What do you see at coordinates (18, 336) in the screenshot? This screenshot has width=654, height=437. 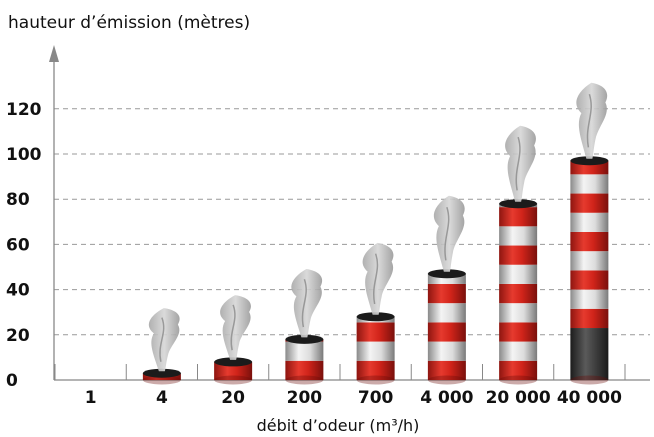 I see `y-tick-label: 20` at bounding box center [18, 336].